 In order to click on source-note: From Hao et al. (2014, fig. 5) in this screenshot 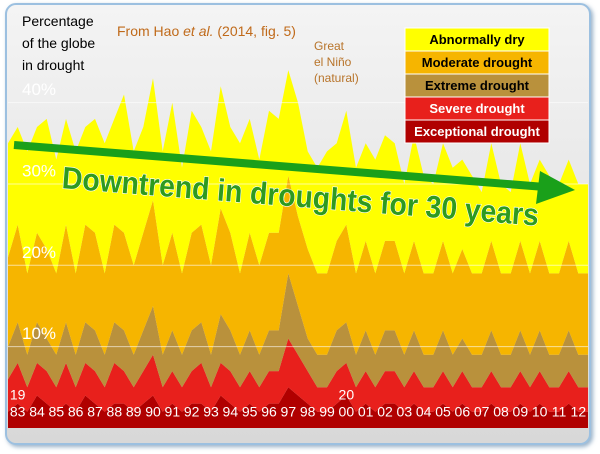, I will do `click(206, 31)`.